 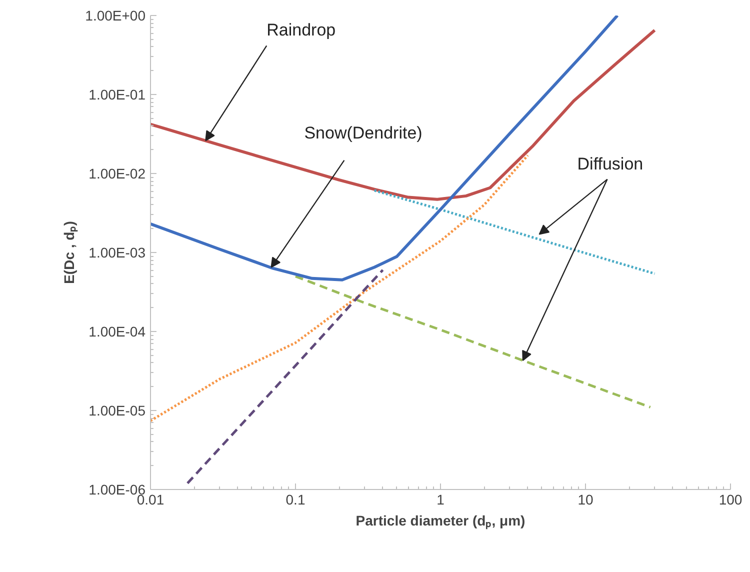 What do you see at coordinates (117, 410) in the screenshot?
I see `y-tick-label: 1.00E-05` at bounding box center [117, 410].